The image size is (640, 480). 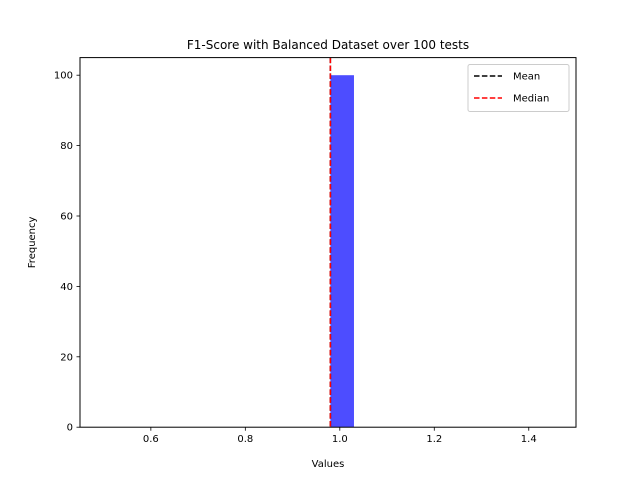 What do you see at coordinates (526, 77) in the screenshot?
I see `legend-label-mean: Mean` at bounding box center [526, 77].